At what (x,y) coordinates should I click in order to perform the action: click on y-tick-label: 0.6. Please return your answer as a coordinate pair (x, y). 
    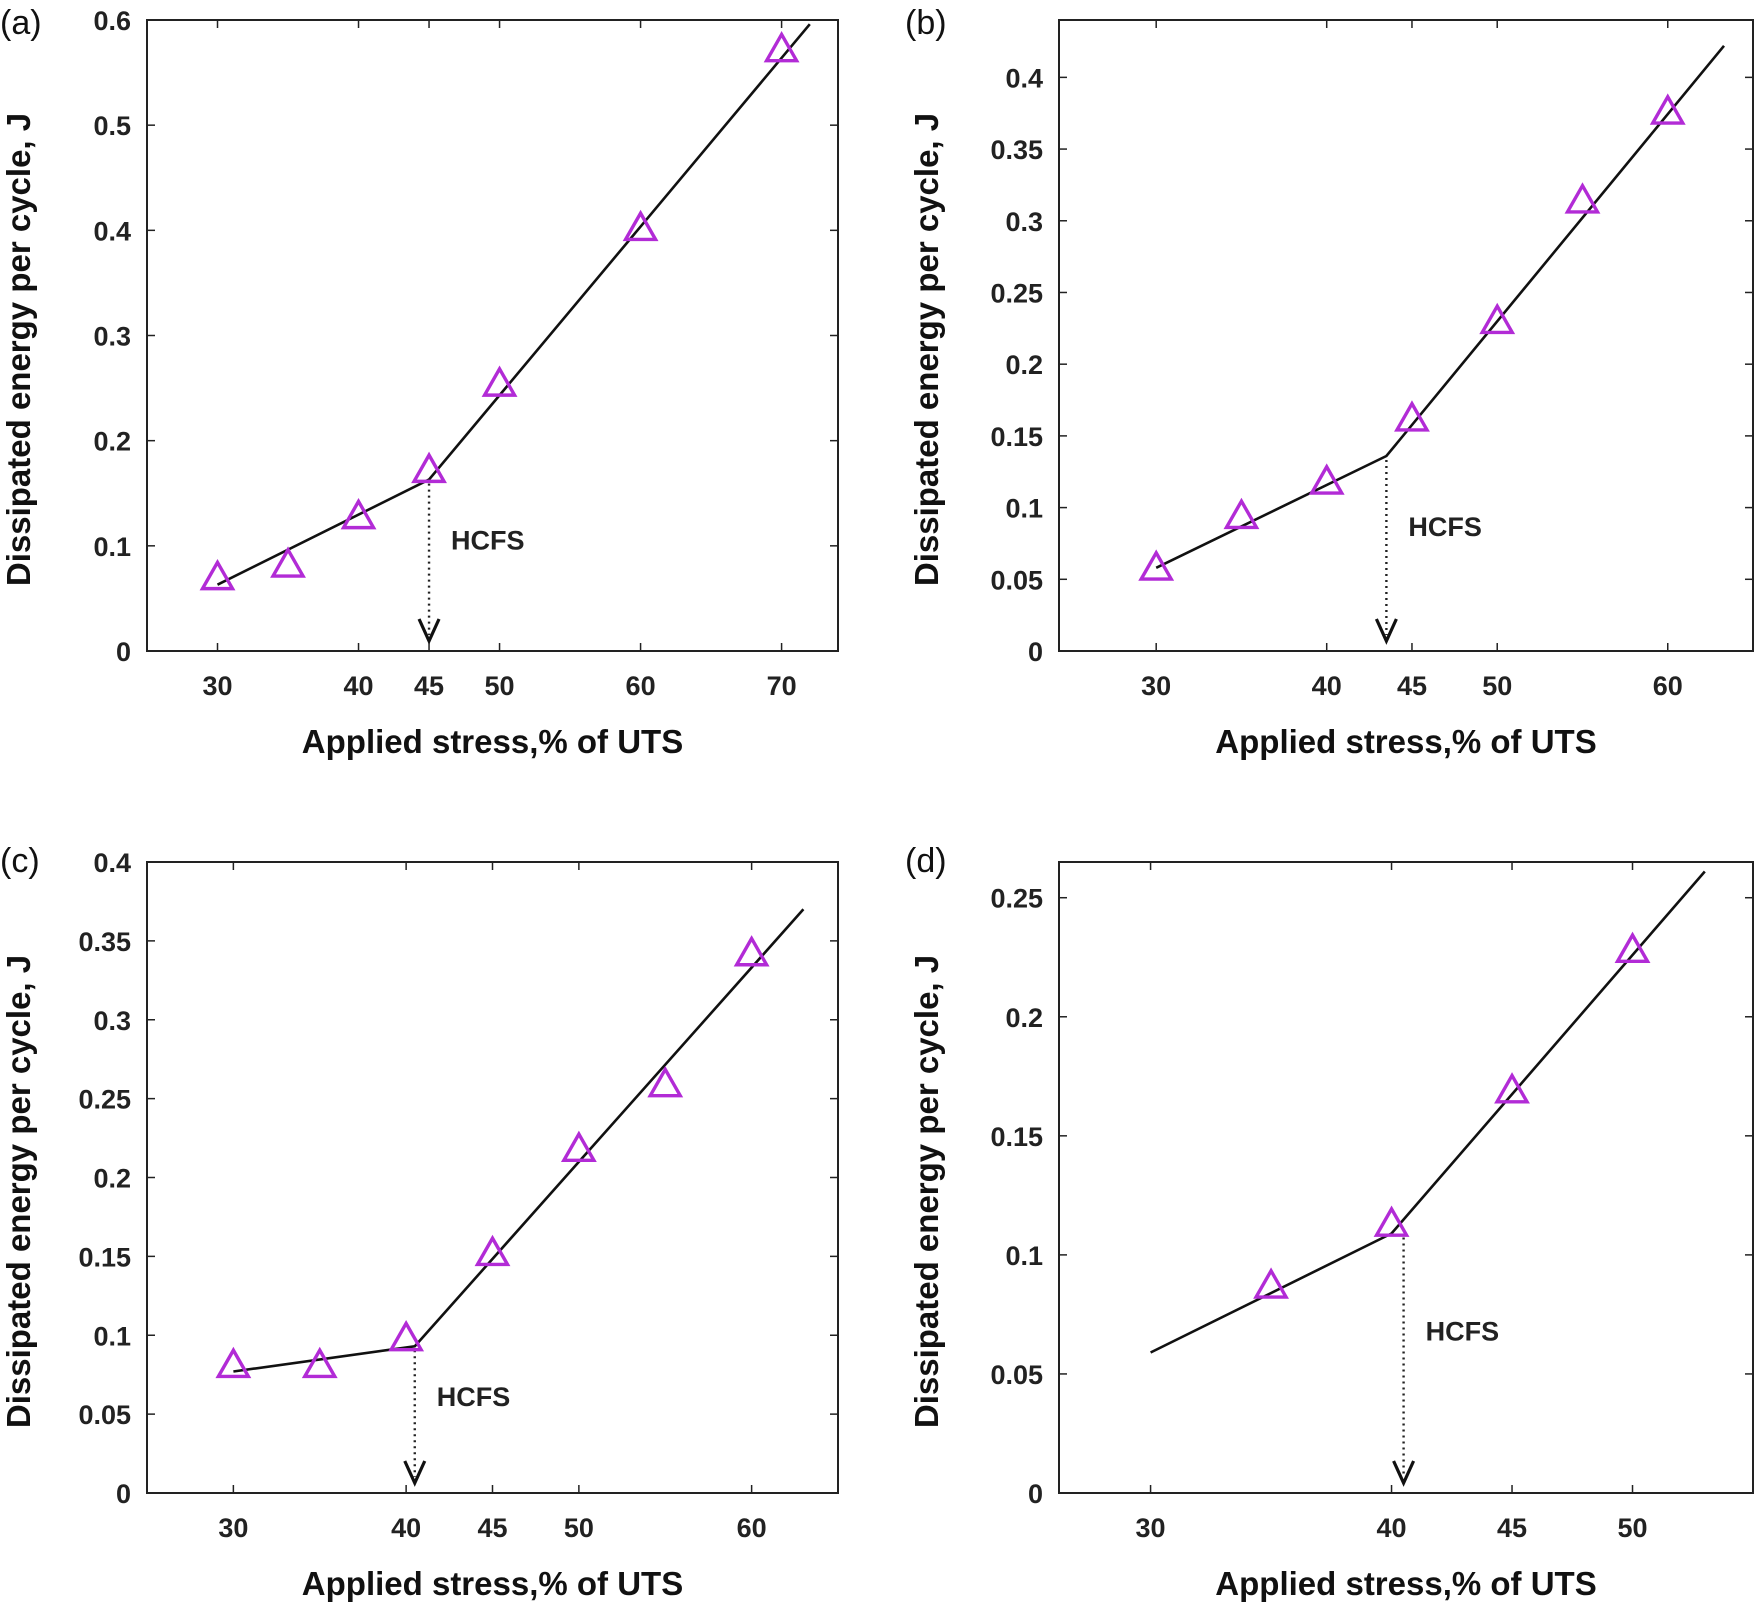
    Looking at the image, I should click on (112, 21).